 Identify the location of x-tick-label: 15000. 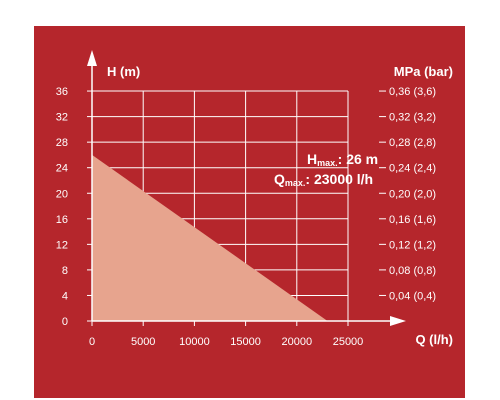
(245, 342).